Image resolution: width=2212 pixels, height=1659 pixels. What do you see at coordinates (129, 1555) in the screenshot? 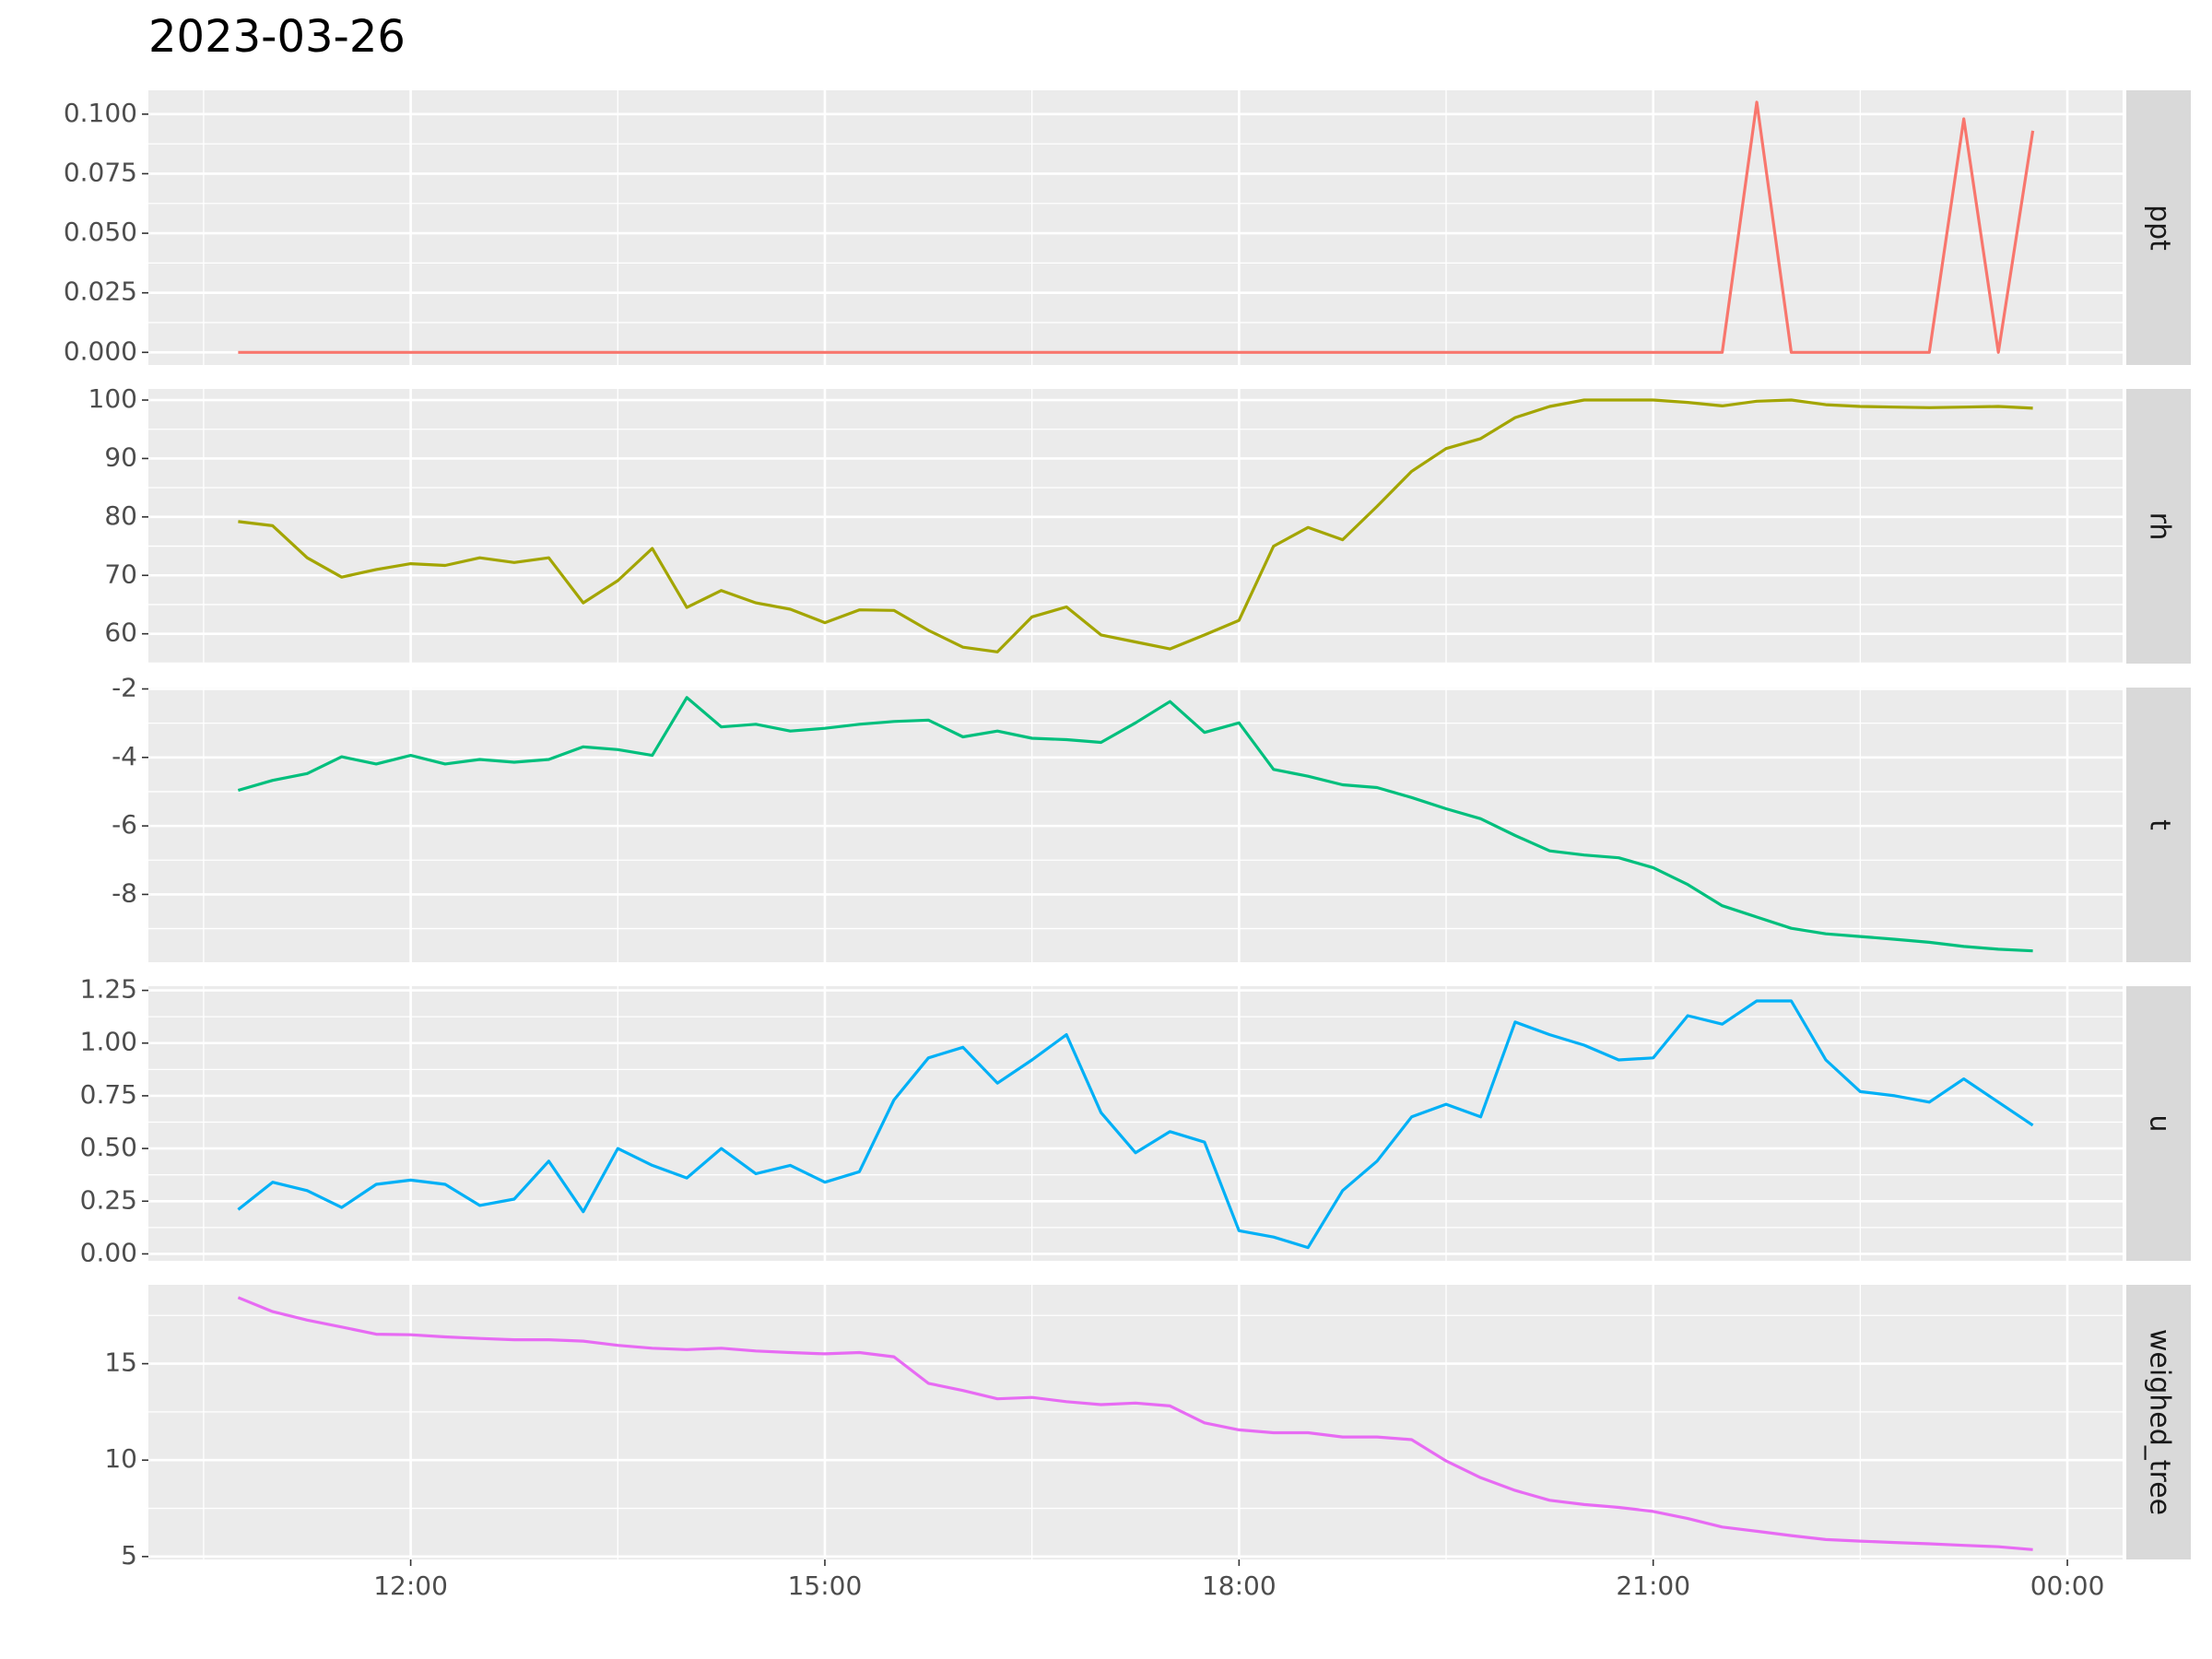
I see `y-tick-label: 5` at bounding box center [129, 1555].